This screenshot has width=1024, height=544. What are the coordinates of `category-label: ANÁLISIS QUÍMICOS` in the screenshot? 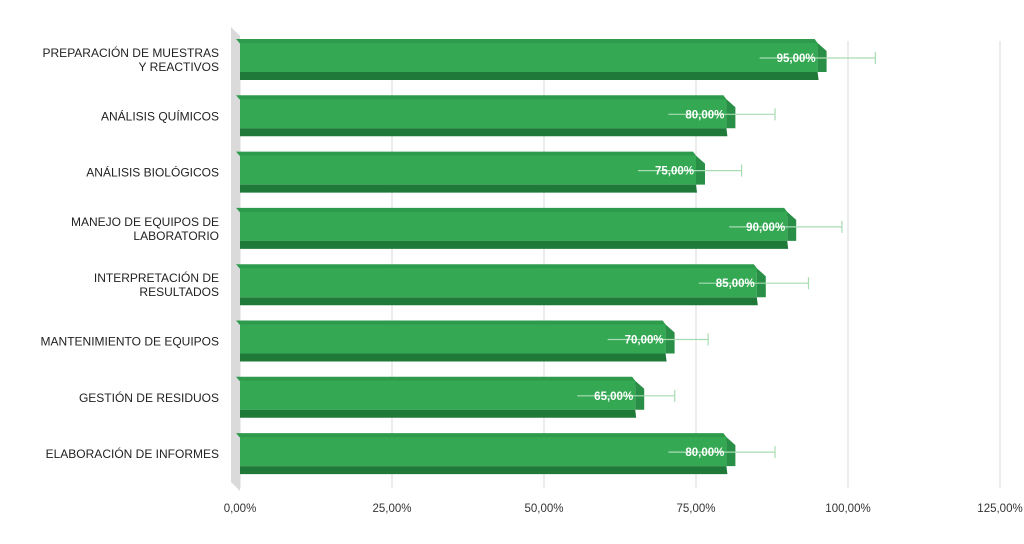 It's located at (160, 115).